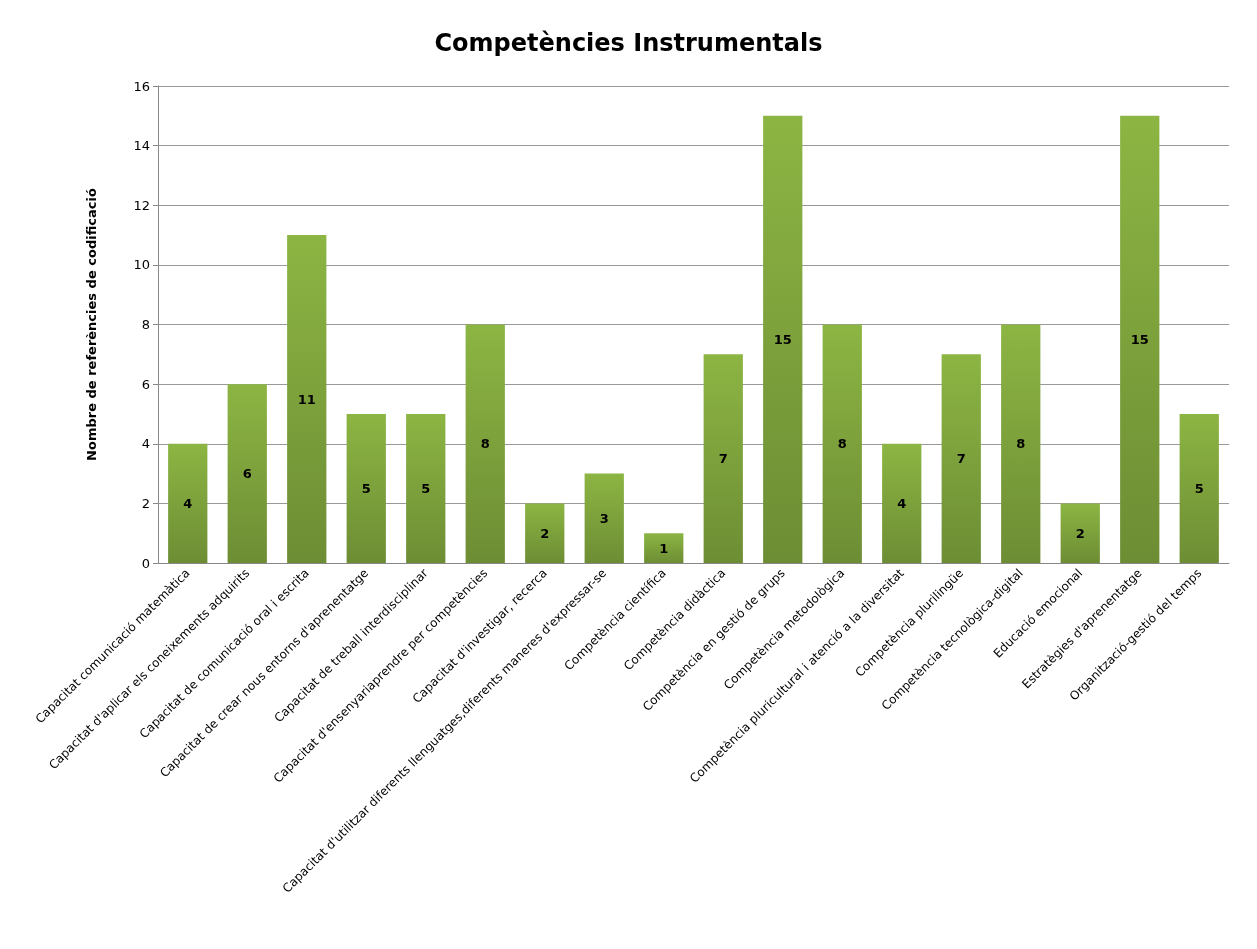 The height and width of the screenshot is (949, 1257). I want to click on y-tick-label: 10, so click(141, 265).